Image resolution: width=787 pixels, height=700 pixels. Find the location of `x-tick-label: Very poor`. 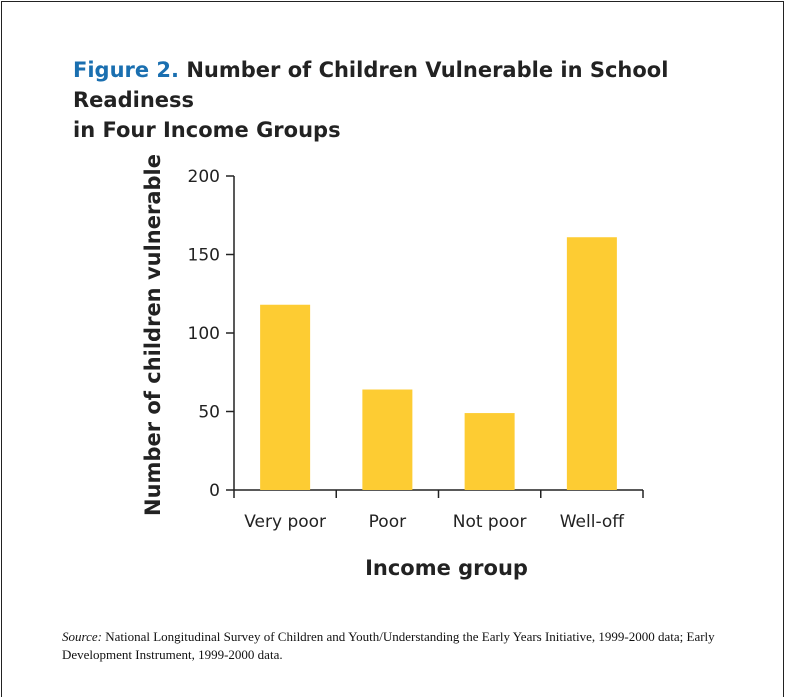

x-tick-label: Very poor is located at coordinates (285, 522).